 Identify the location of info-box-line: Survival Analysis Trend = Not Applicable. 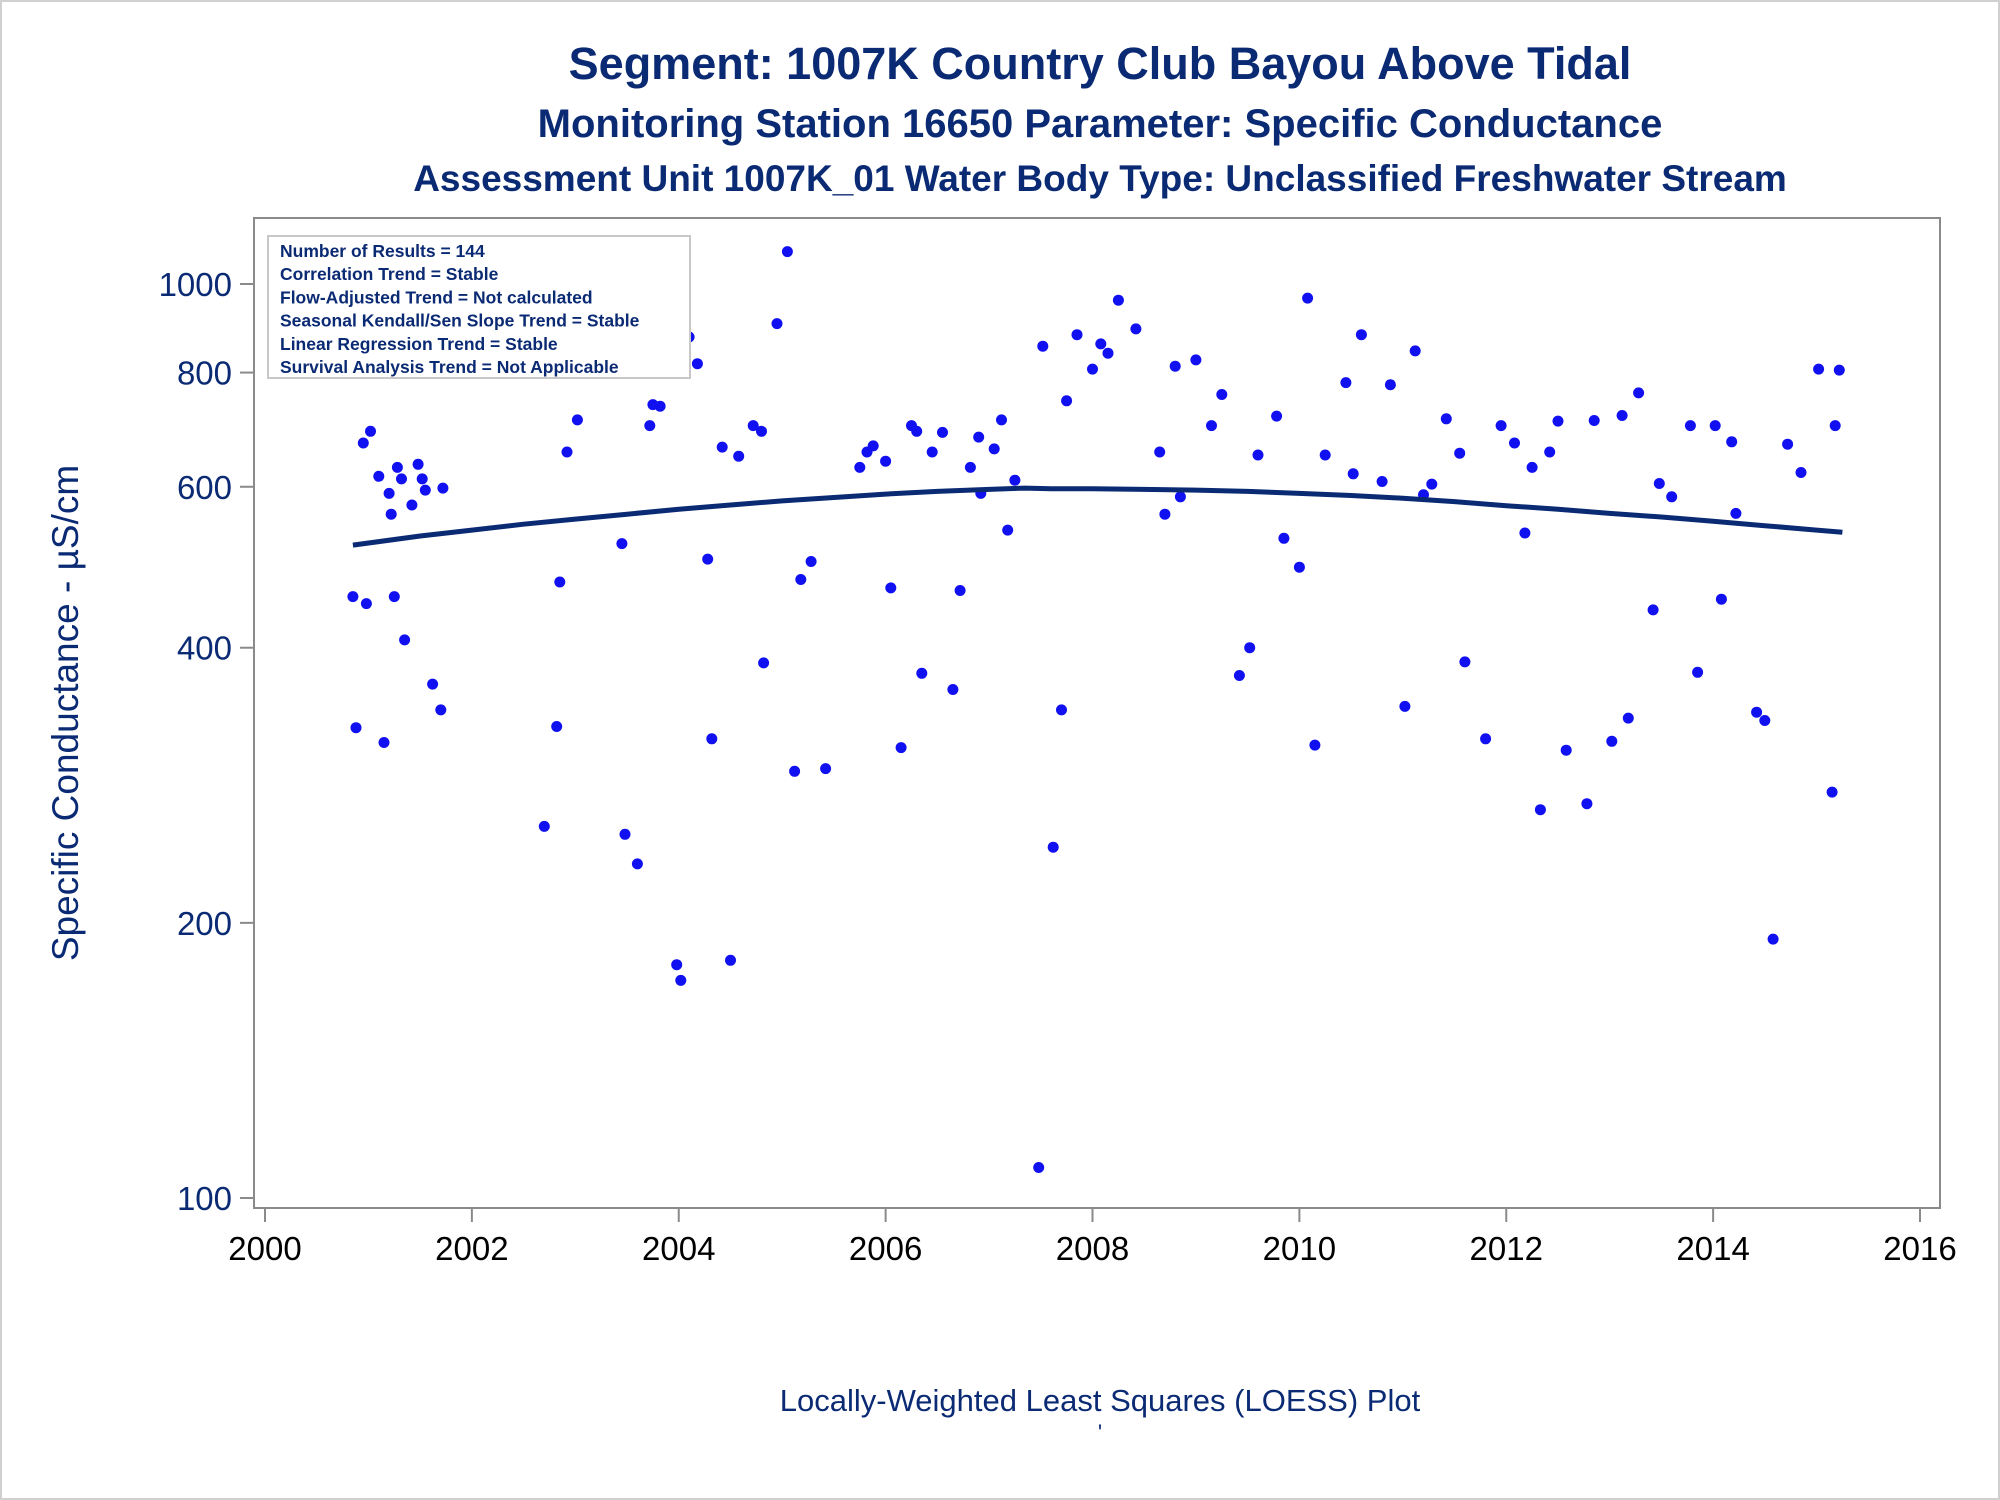
(449, 367).